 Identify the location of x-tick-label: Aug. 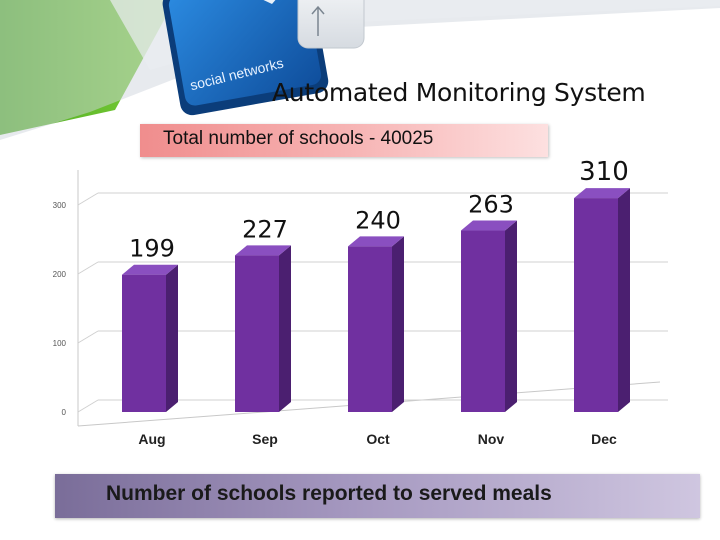
(151, 439).